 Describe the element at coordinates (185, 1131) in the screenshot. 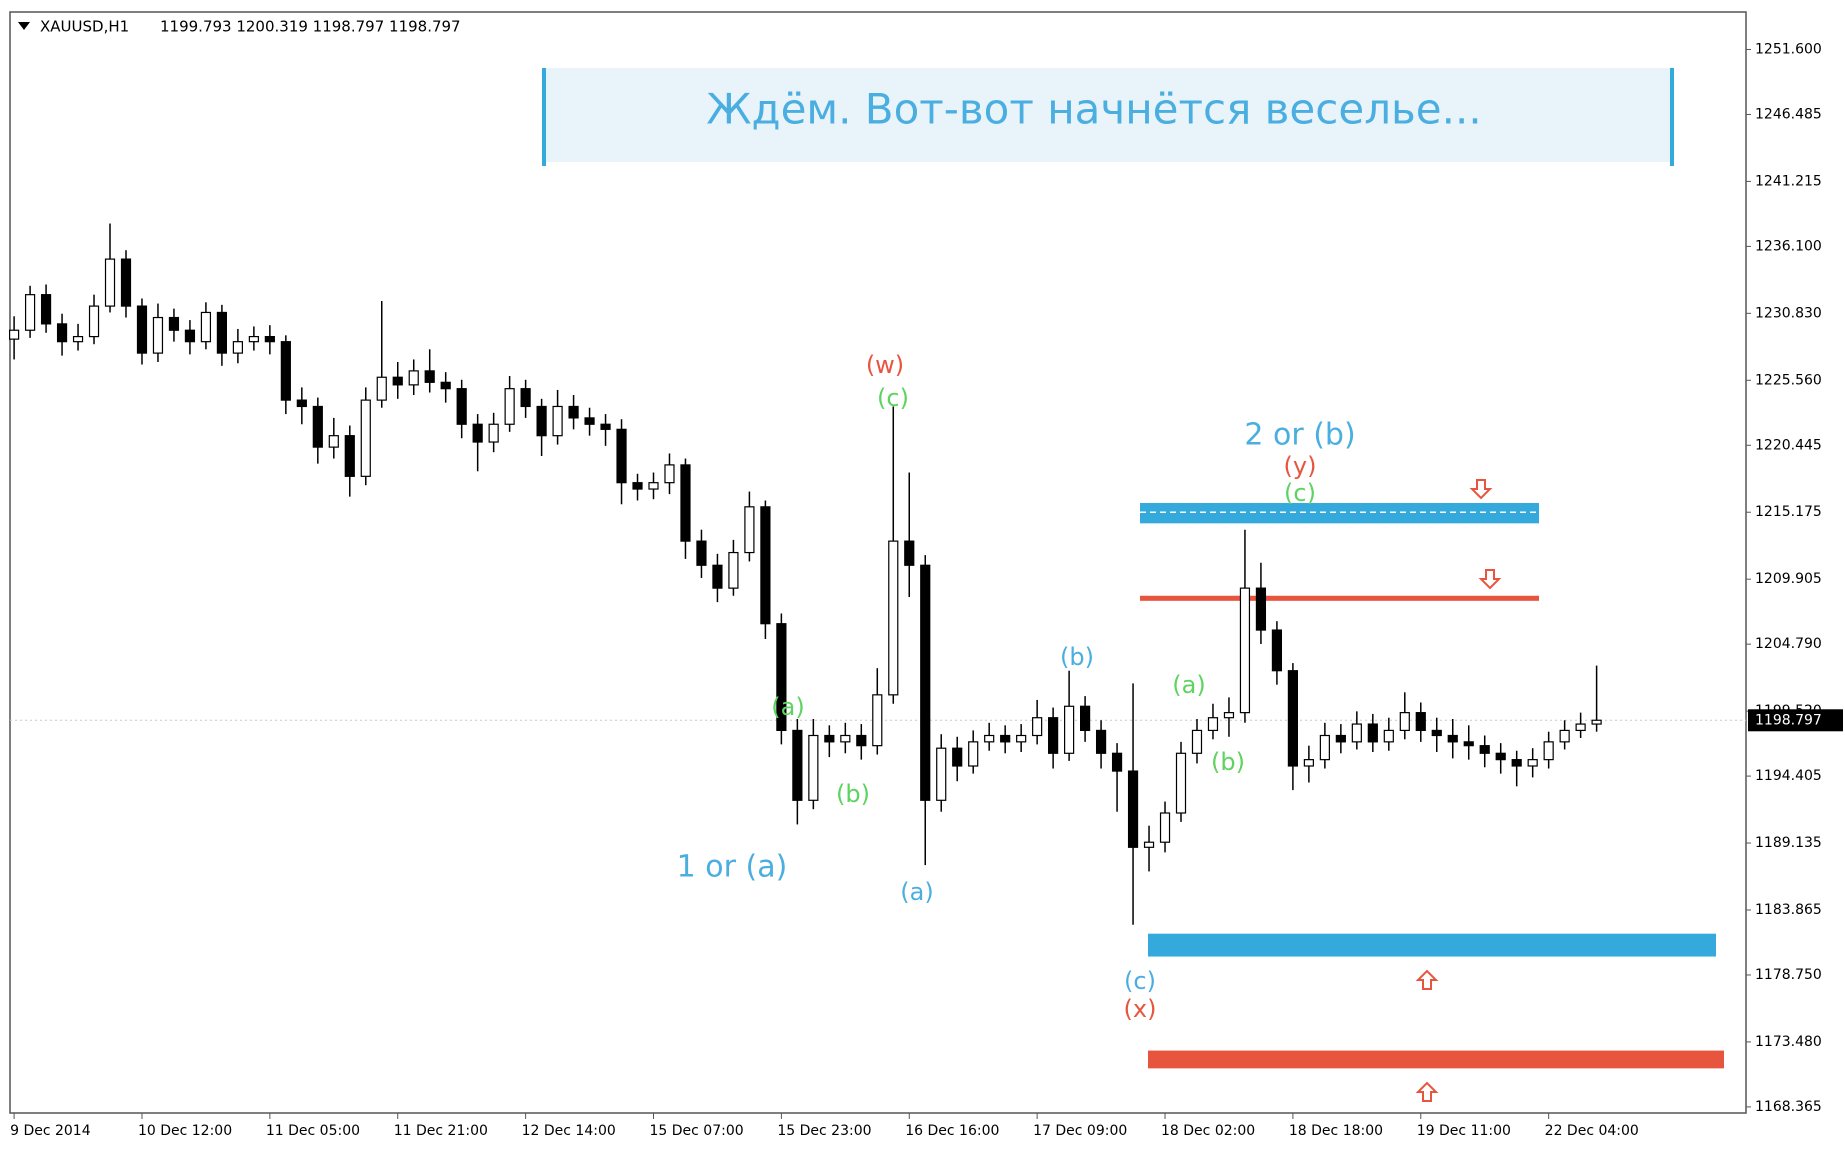

I see `x-tick-label: 10 Dec 12:00` at that location.